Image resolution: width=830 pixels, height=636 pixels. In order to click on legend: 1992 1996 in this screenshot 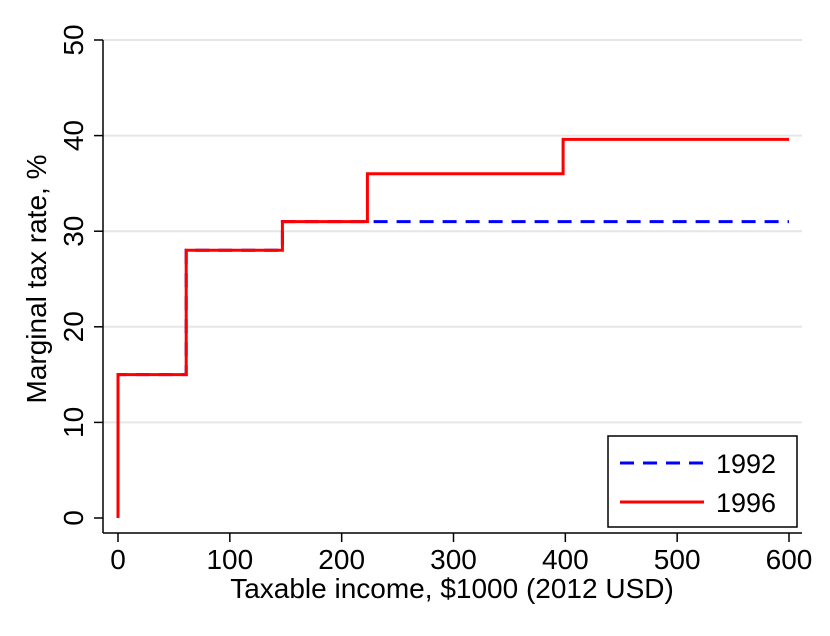, I will do `click(702, 481)`.